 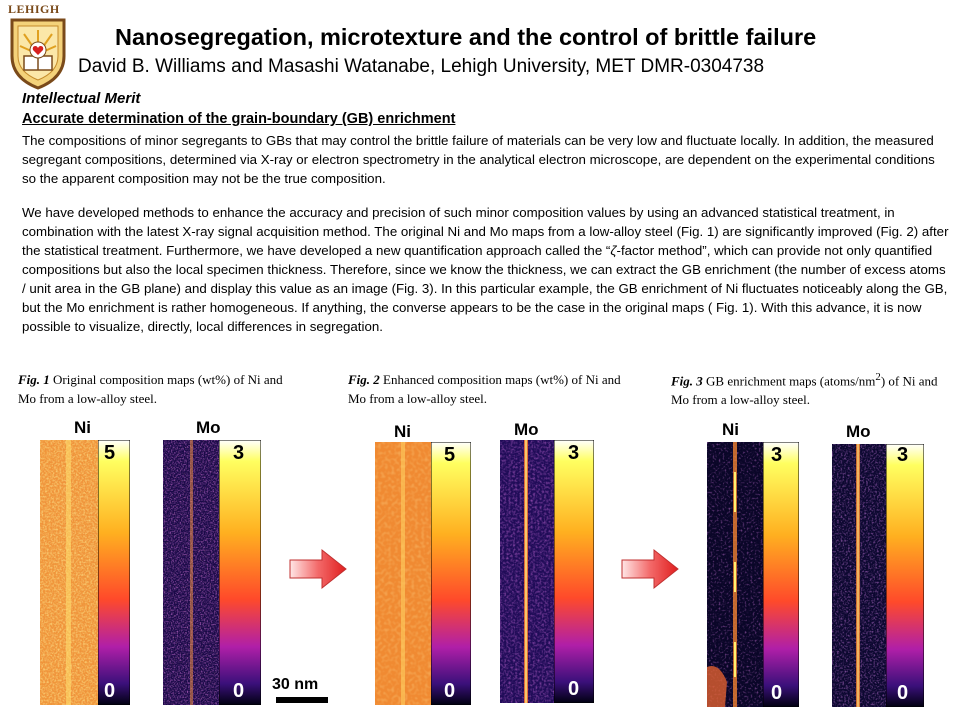 What do you see at coordinates (777, 693) in the screenshot?
I see `fig3-ni-min: 0` at bounding box center [777, 693].